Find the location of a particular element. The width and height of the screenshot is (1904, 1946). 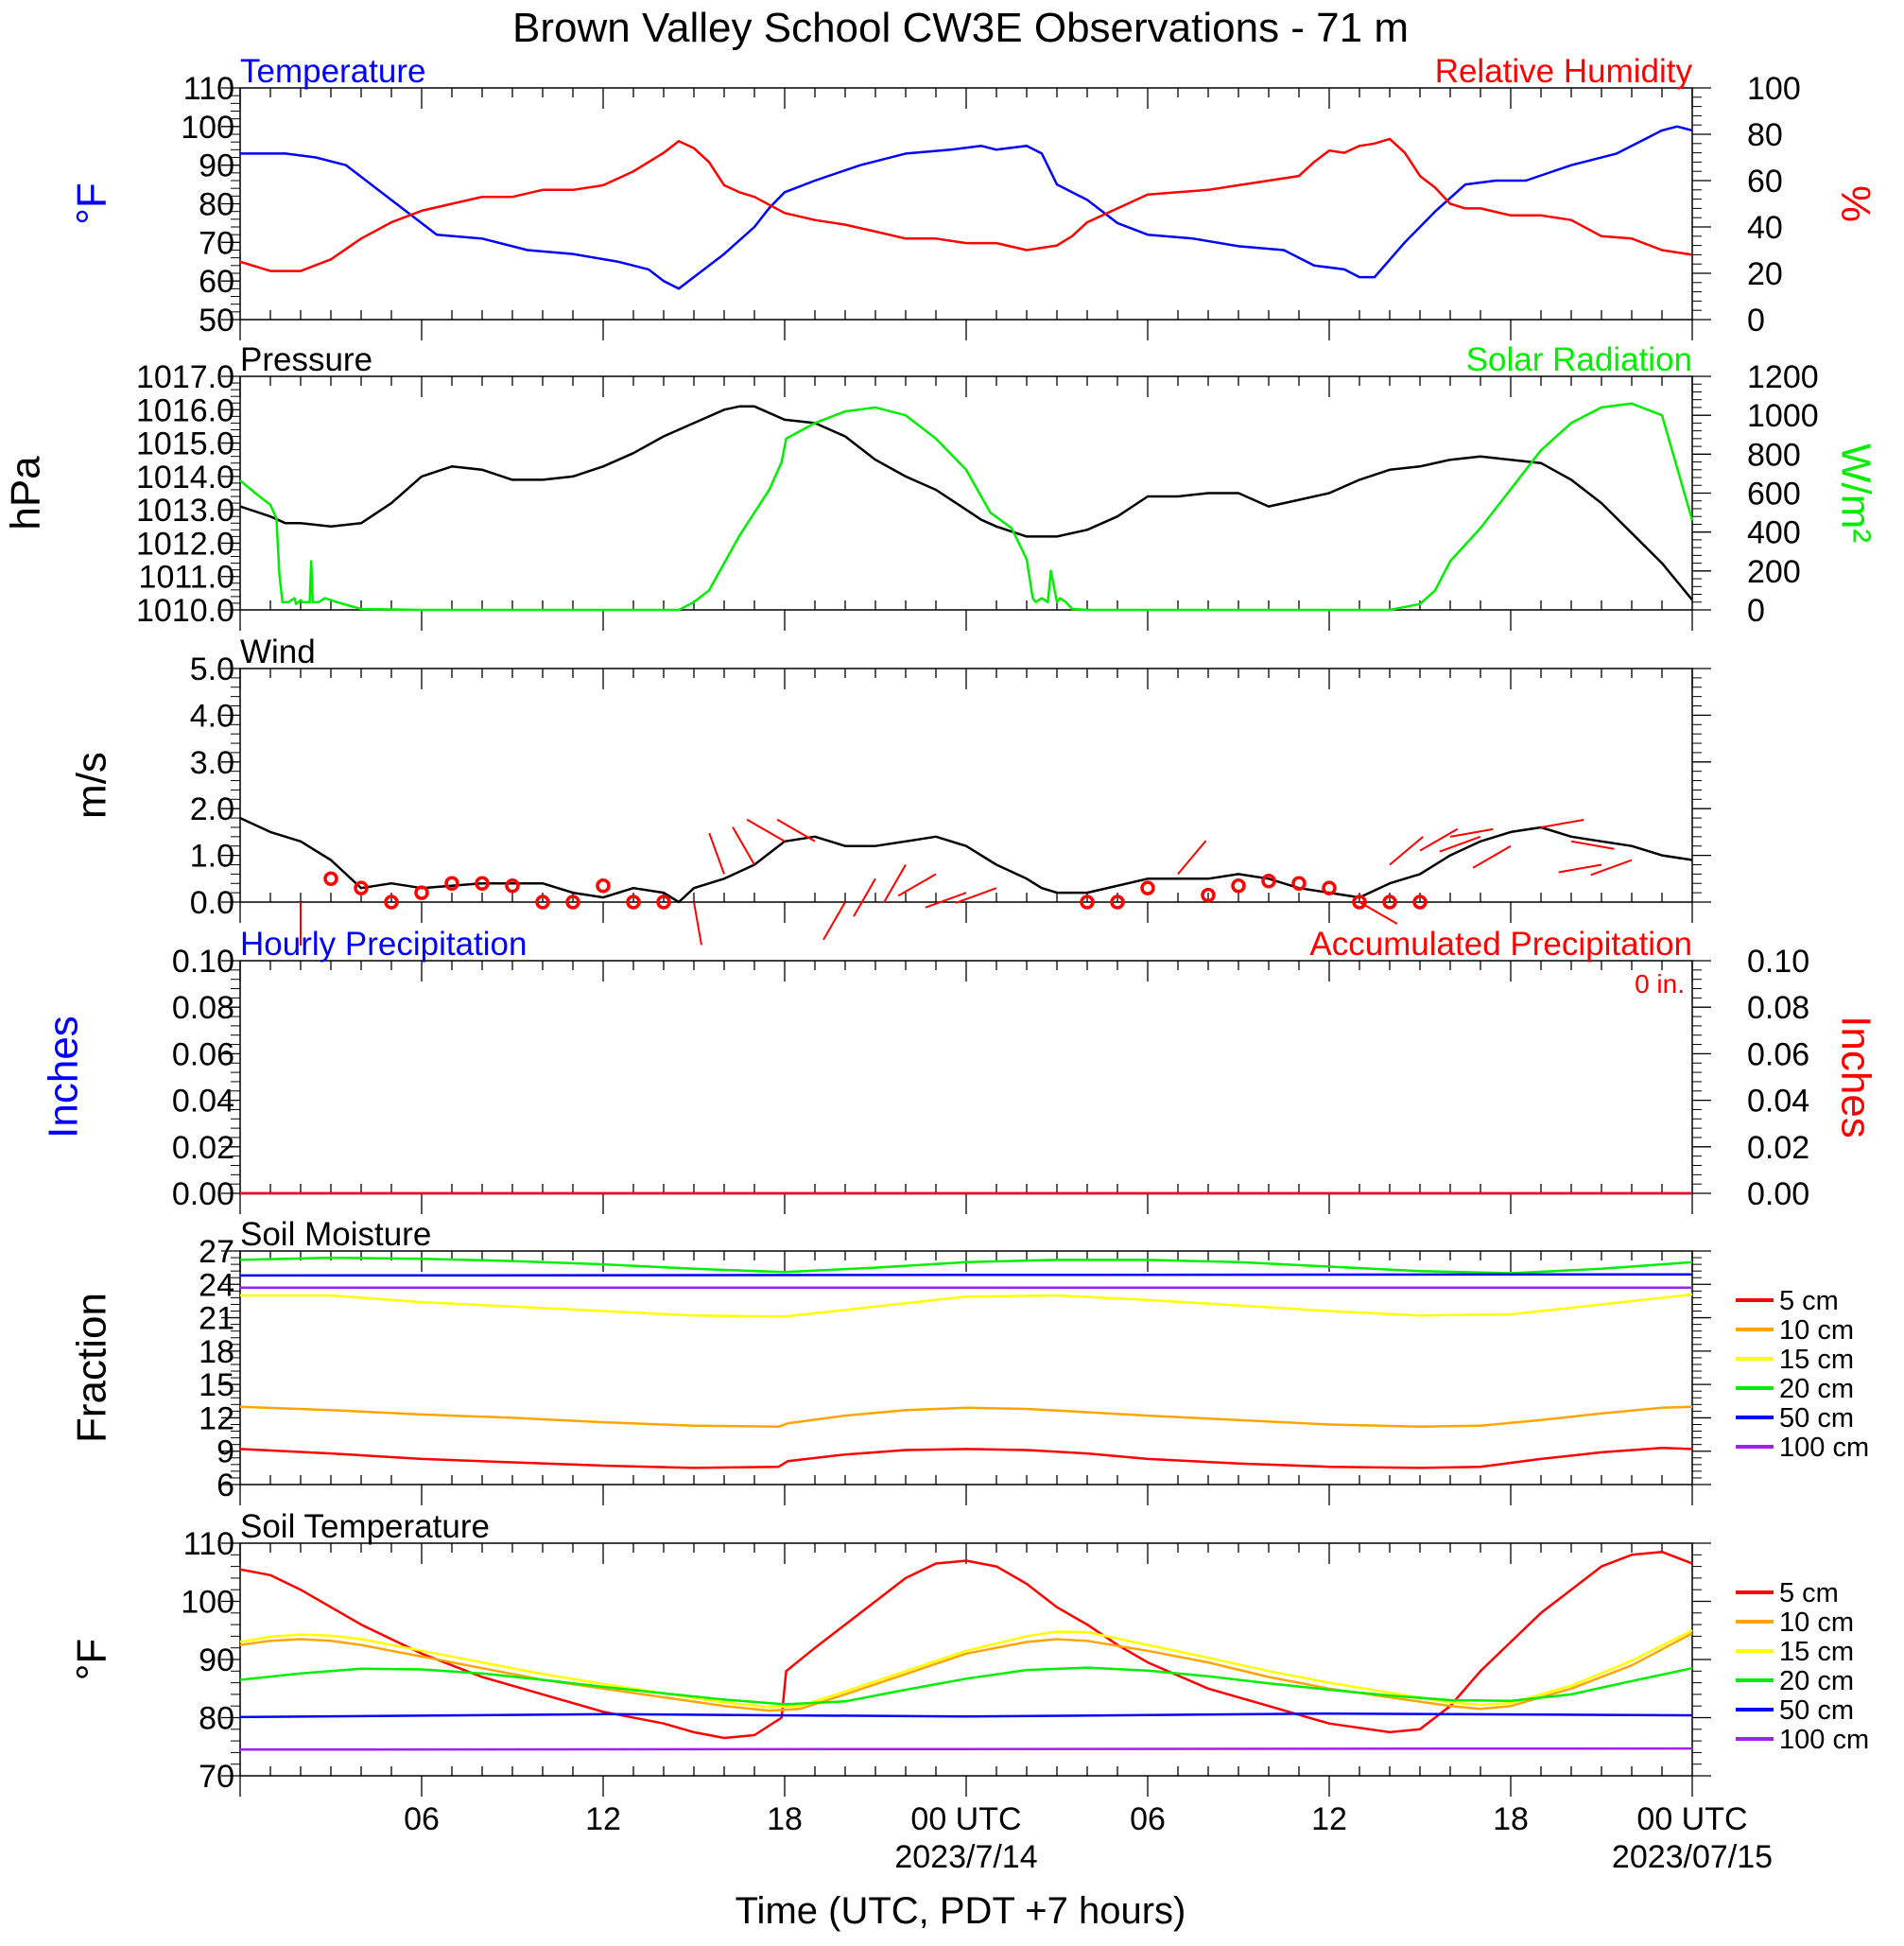

y-tick-label-right: 1200 is located at coordinates (1783, 377).